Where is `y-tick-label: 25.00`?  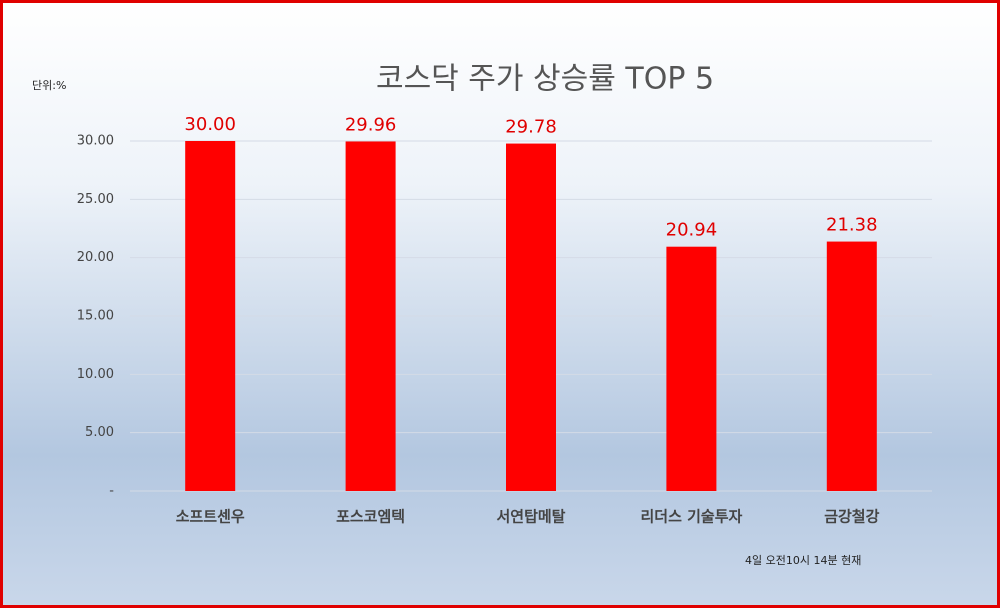
y-tick-label: 25.00 is located at coordinates (95, 199).